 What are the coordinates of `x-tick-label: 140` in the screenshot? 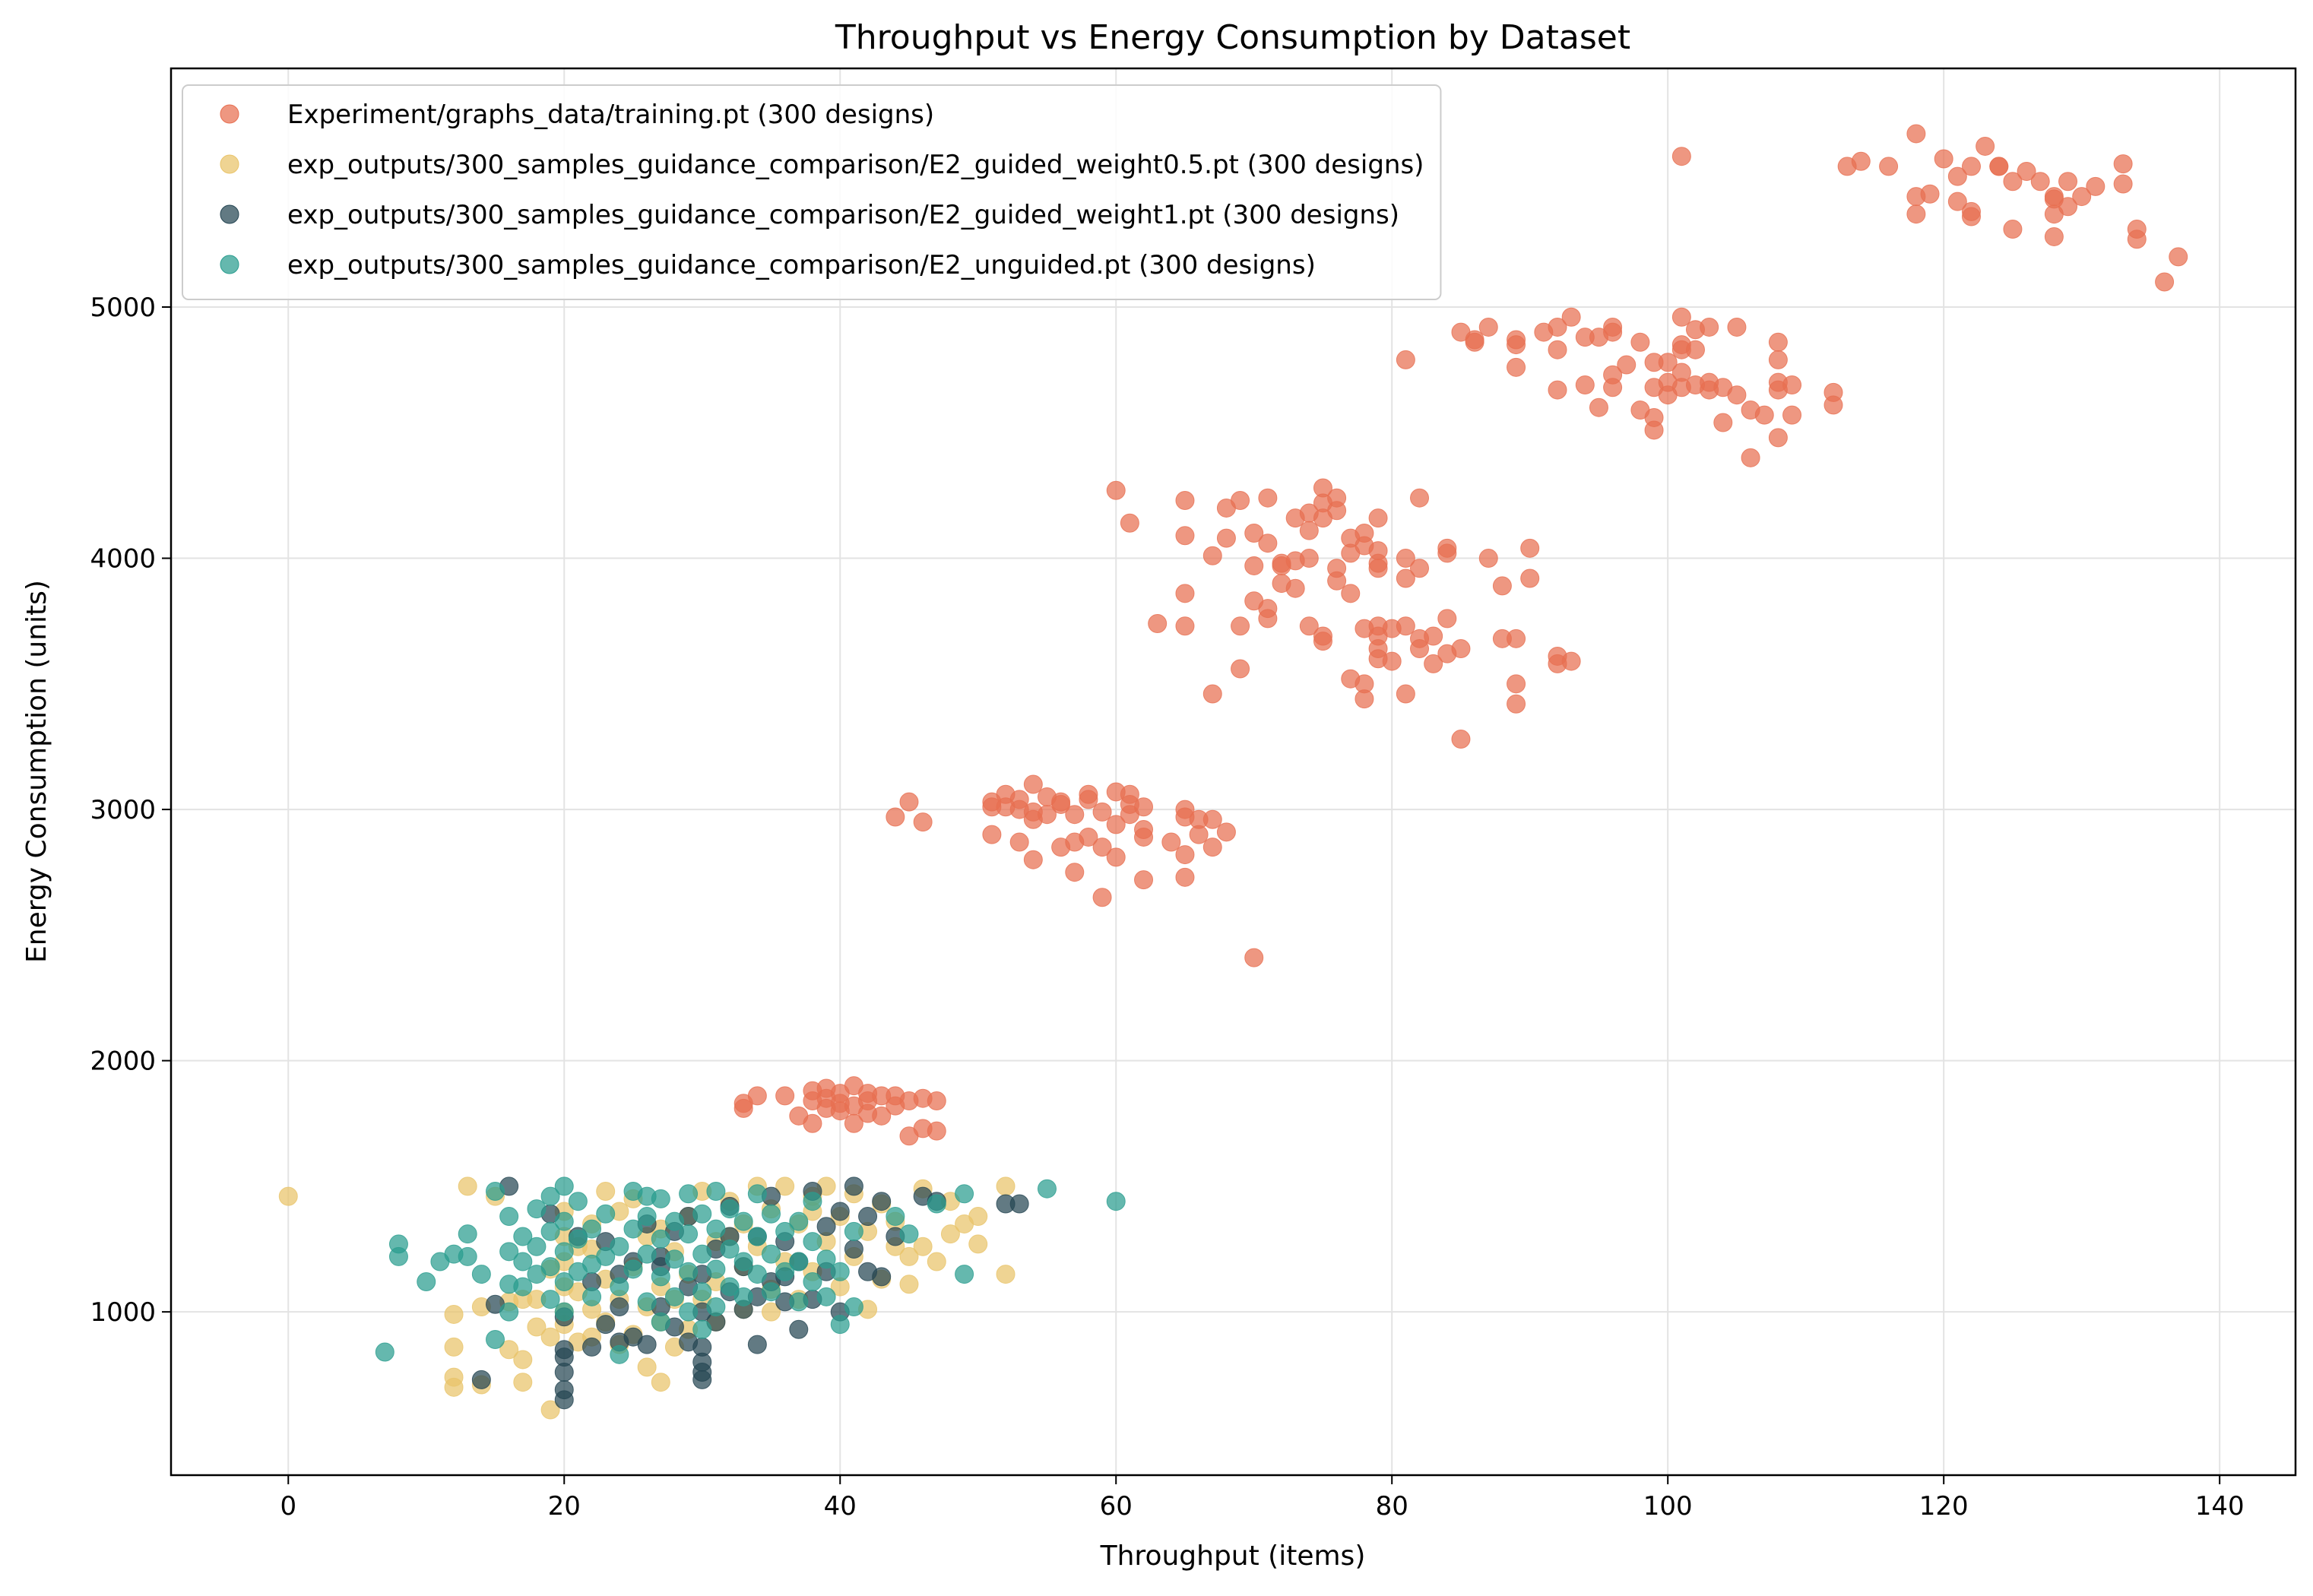 It's located at (2220, 1507).